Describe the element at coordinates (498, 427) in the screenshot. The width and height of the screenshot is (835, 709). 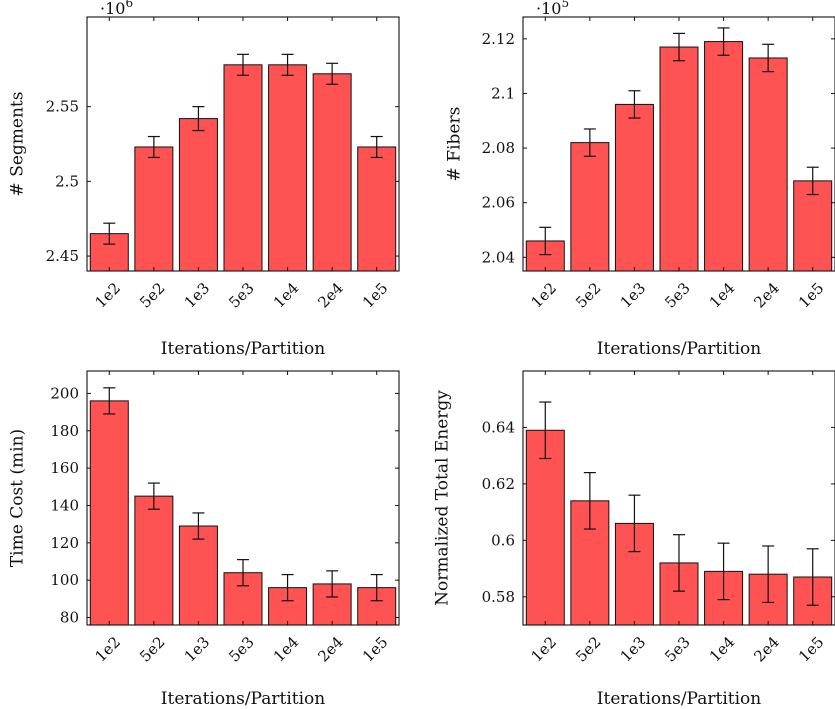
I see `y-tick-label: 0.64` at that location.